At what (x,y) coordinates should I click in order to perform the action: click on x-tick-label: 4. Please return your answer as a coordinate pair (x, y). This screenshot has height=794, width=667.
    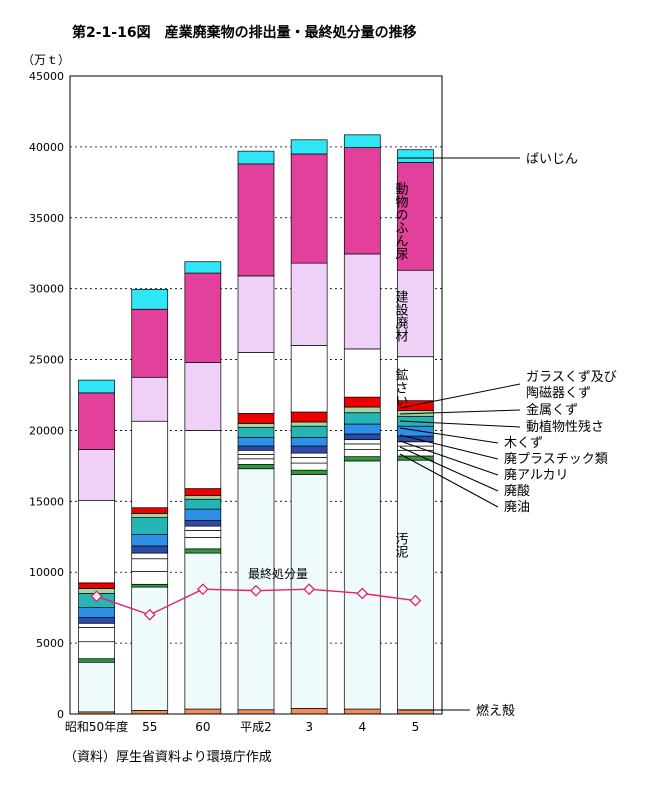
    Looking at the image, I should click on (362, 727).